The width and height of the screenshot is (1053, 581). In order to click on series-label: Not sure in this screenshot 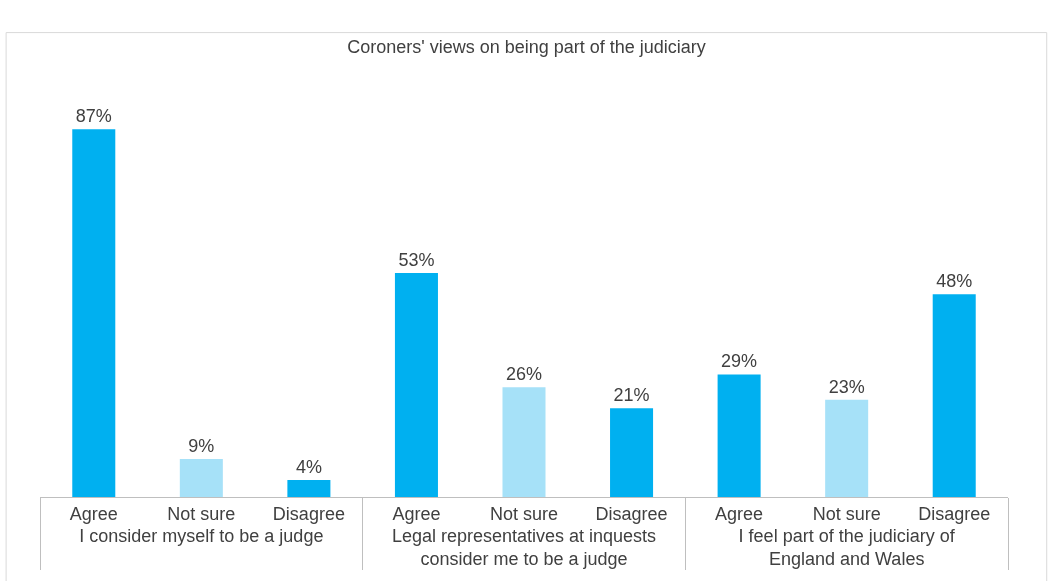, I will do `click(201, 513)`.